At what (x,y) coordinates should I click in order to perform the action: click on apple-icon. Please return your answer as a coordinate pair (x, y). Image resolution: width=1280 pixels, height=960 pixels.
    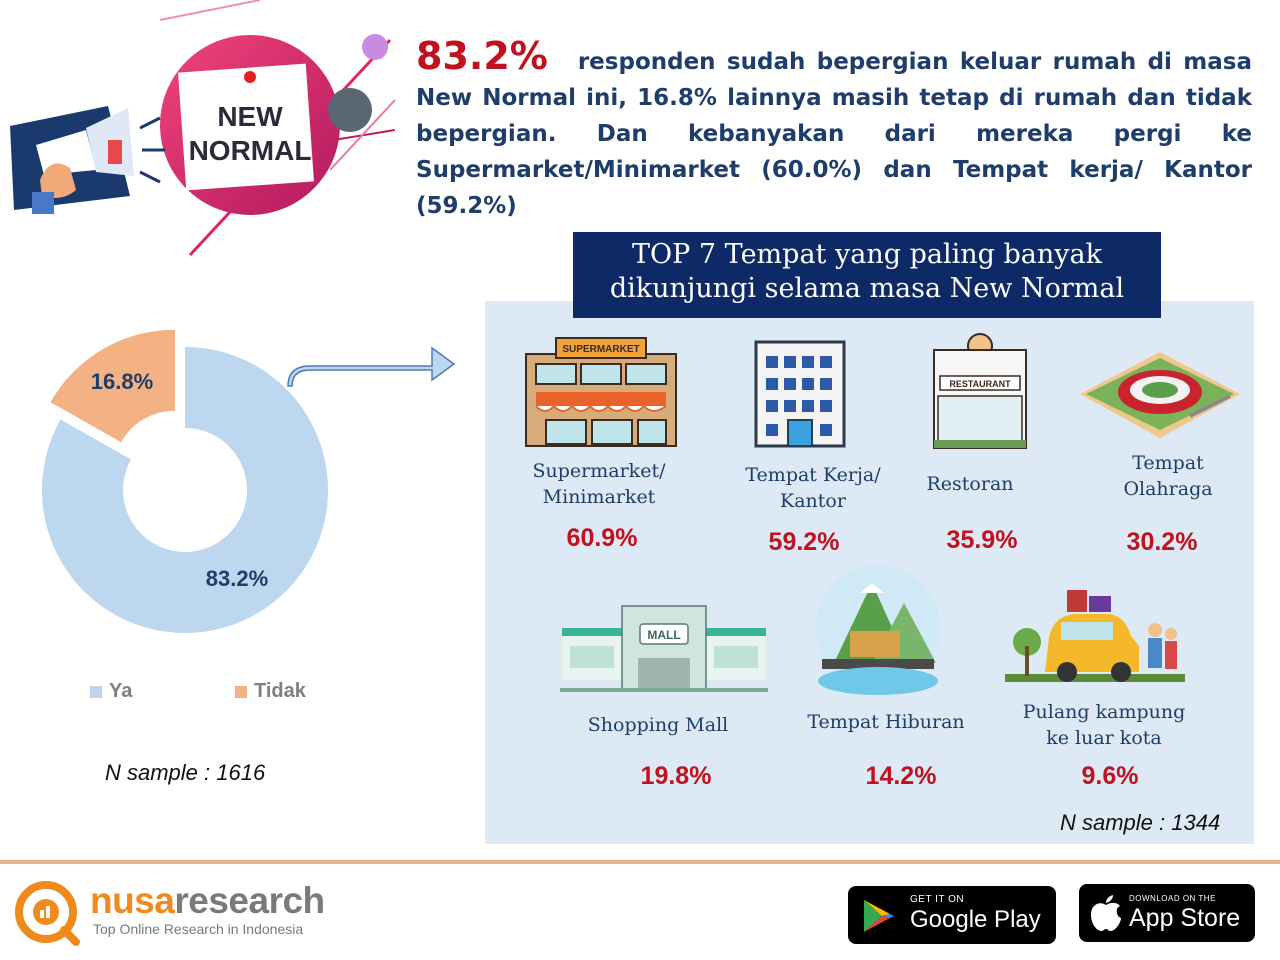
    Looking at the image, I should click on (1106, 913).